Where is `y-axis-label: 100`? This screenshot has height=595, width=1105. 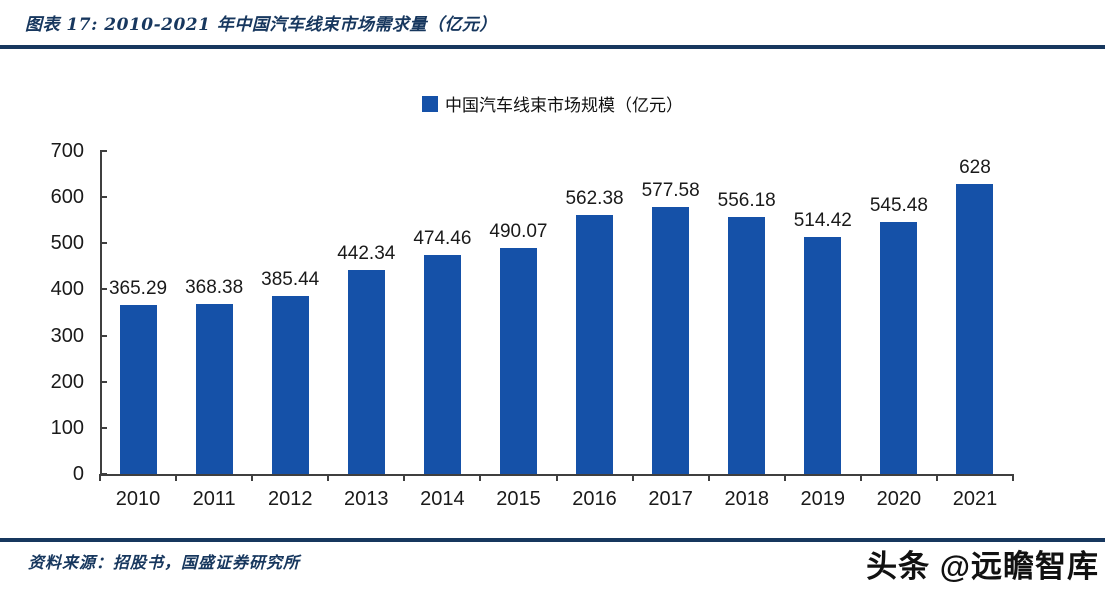 y-axis-label: 100 is located at coordinates (67, 427).